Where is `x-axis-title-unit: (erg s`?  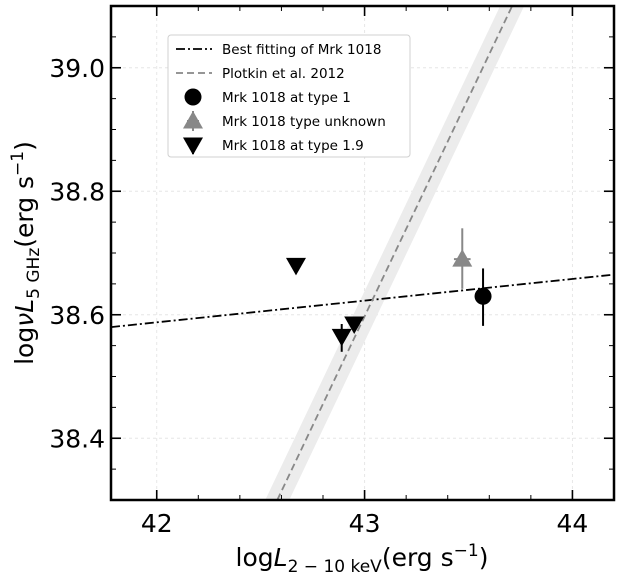
x-axis-title-unit: (erg s is located at coordinates (418, 557).